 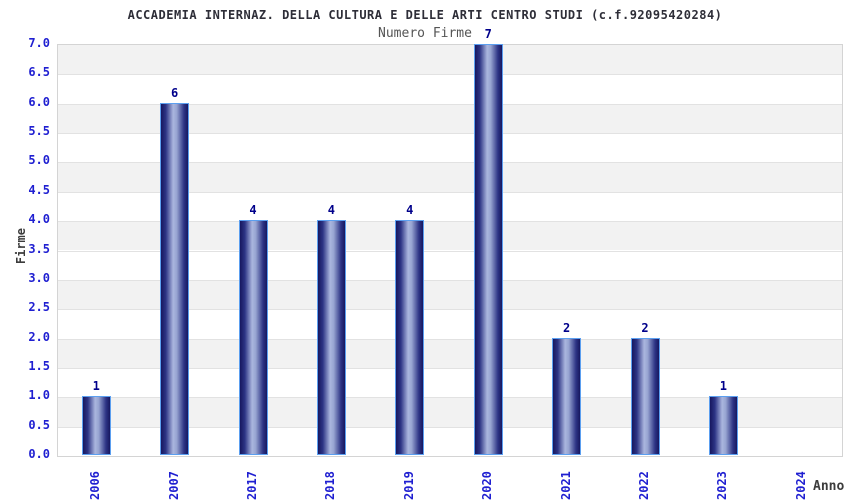 What do you see at coordinates (829, 486) in the screenshot?
I see `x-axis-label: Anno` at bounding box center [829, 486].